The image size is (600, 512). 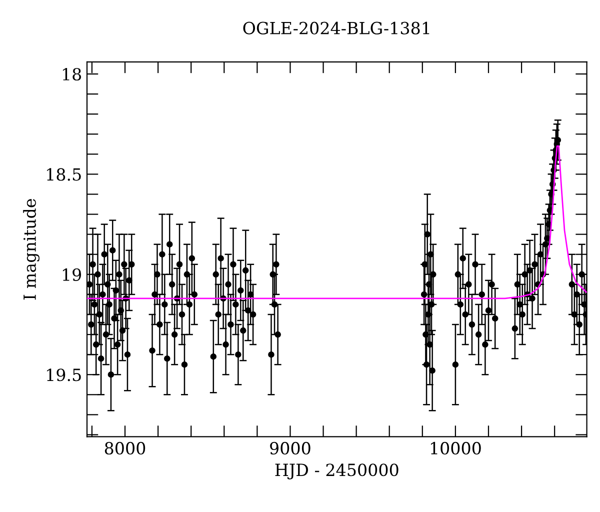 I want to click on y-tick-label: 18.5, so click(x=64, y=174).